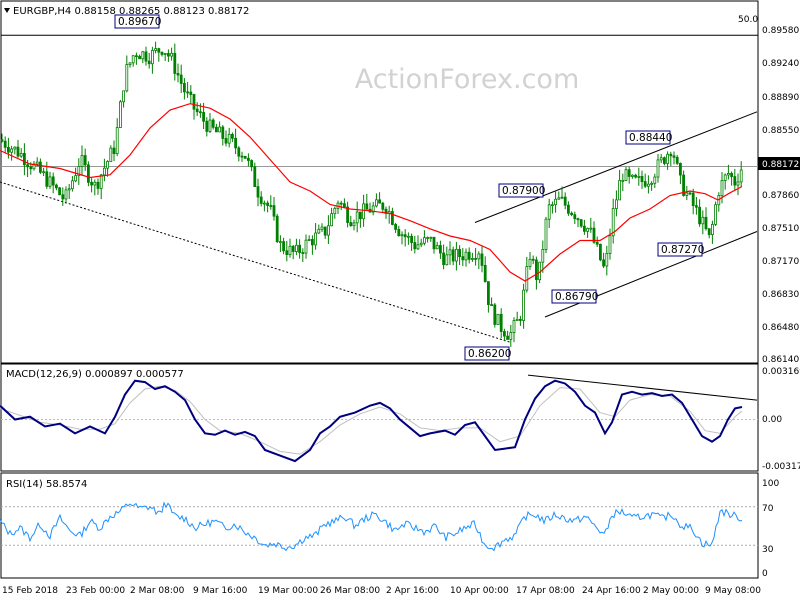  Describe the element at coordinates (780, 360) in the screenshot. I see `y-tick-label: 0.86140` at that location.